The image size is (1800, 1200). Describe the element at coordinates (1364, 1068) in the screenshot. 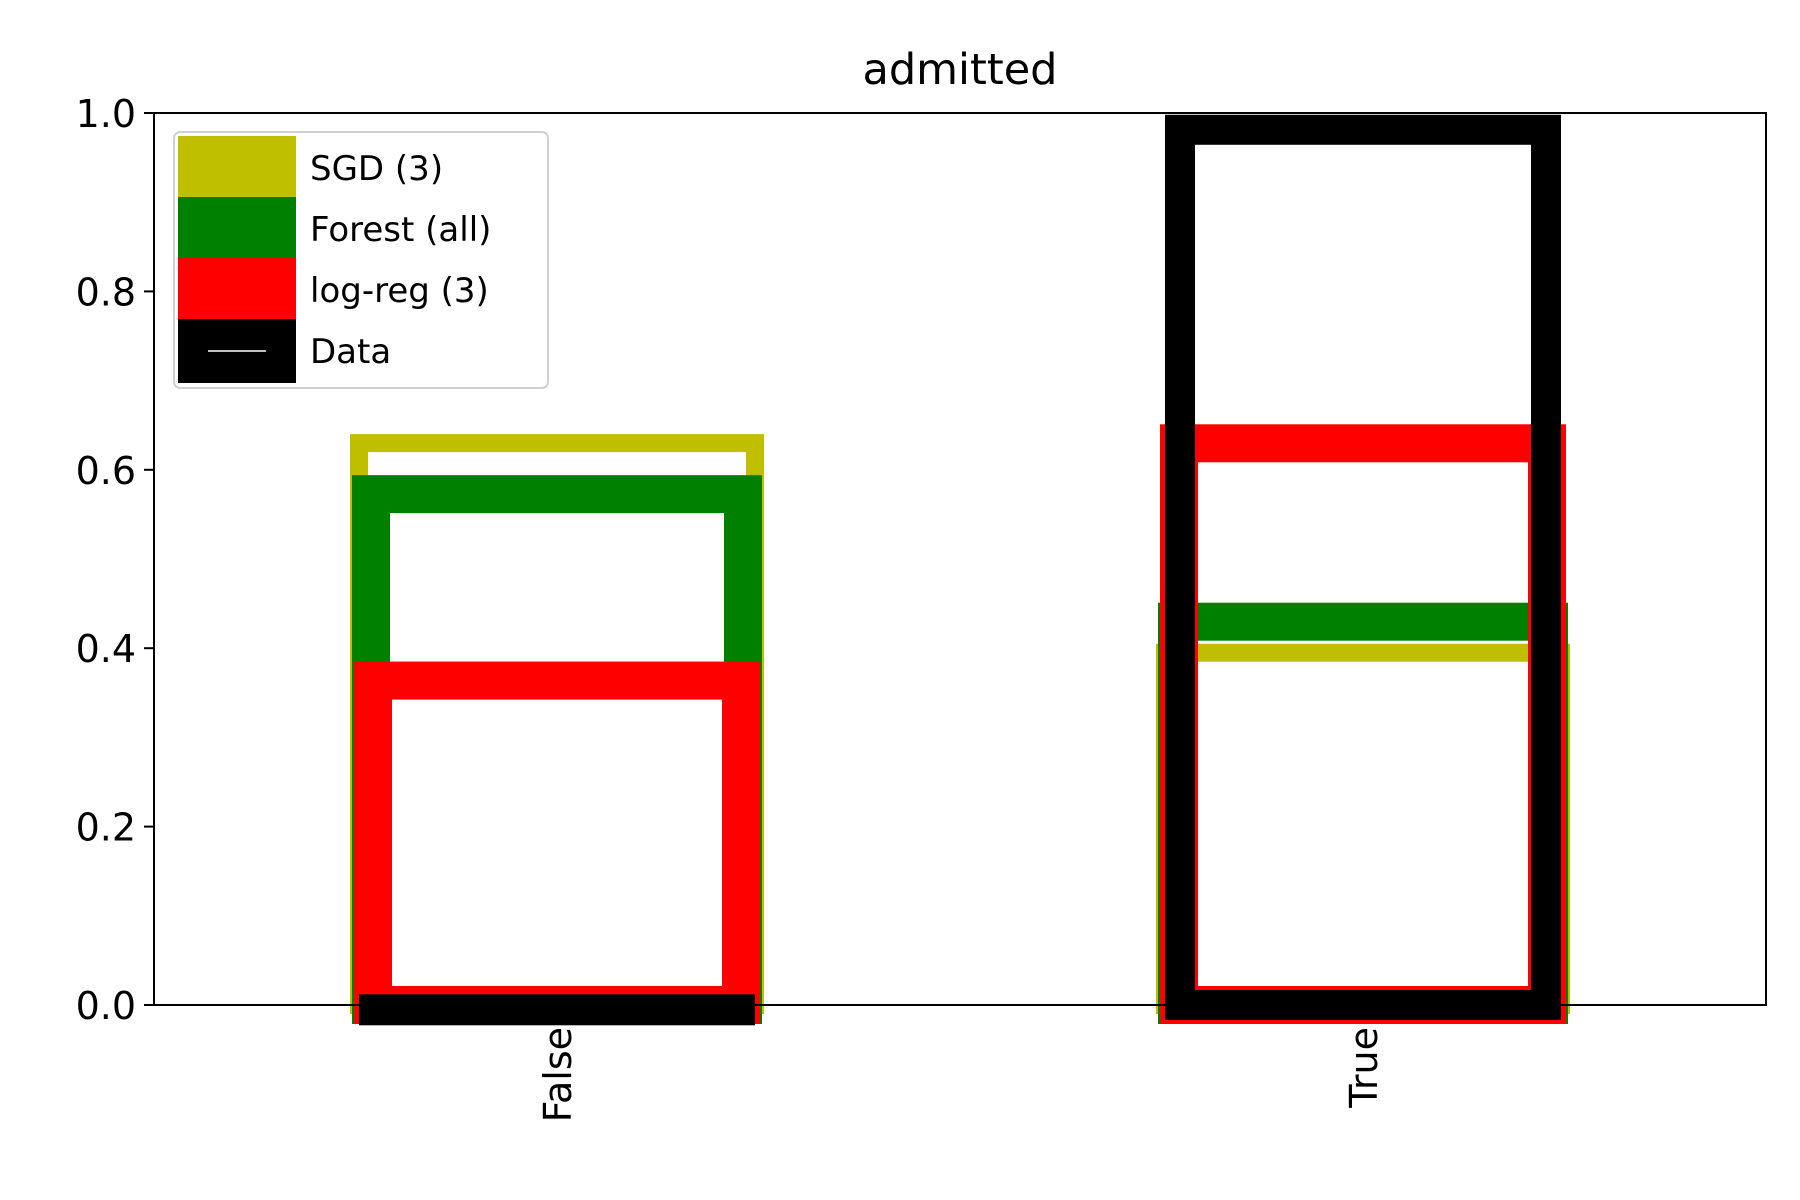

I see `x-tick-label: True` at that location.